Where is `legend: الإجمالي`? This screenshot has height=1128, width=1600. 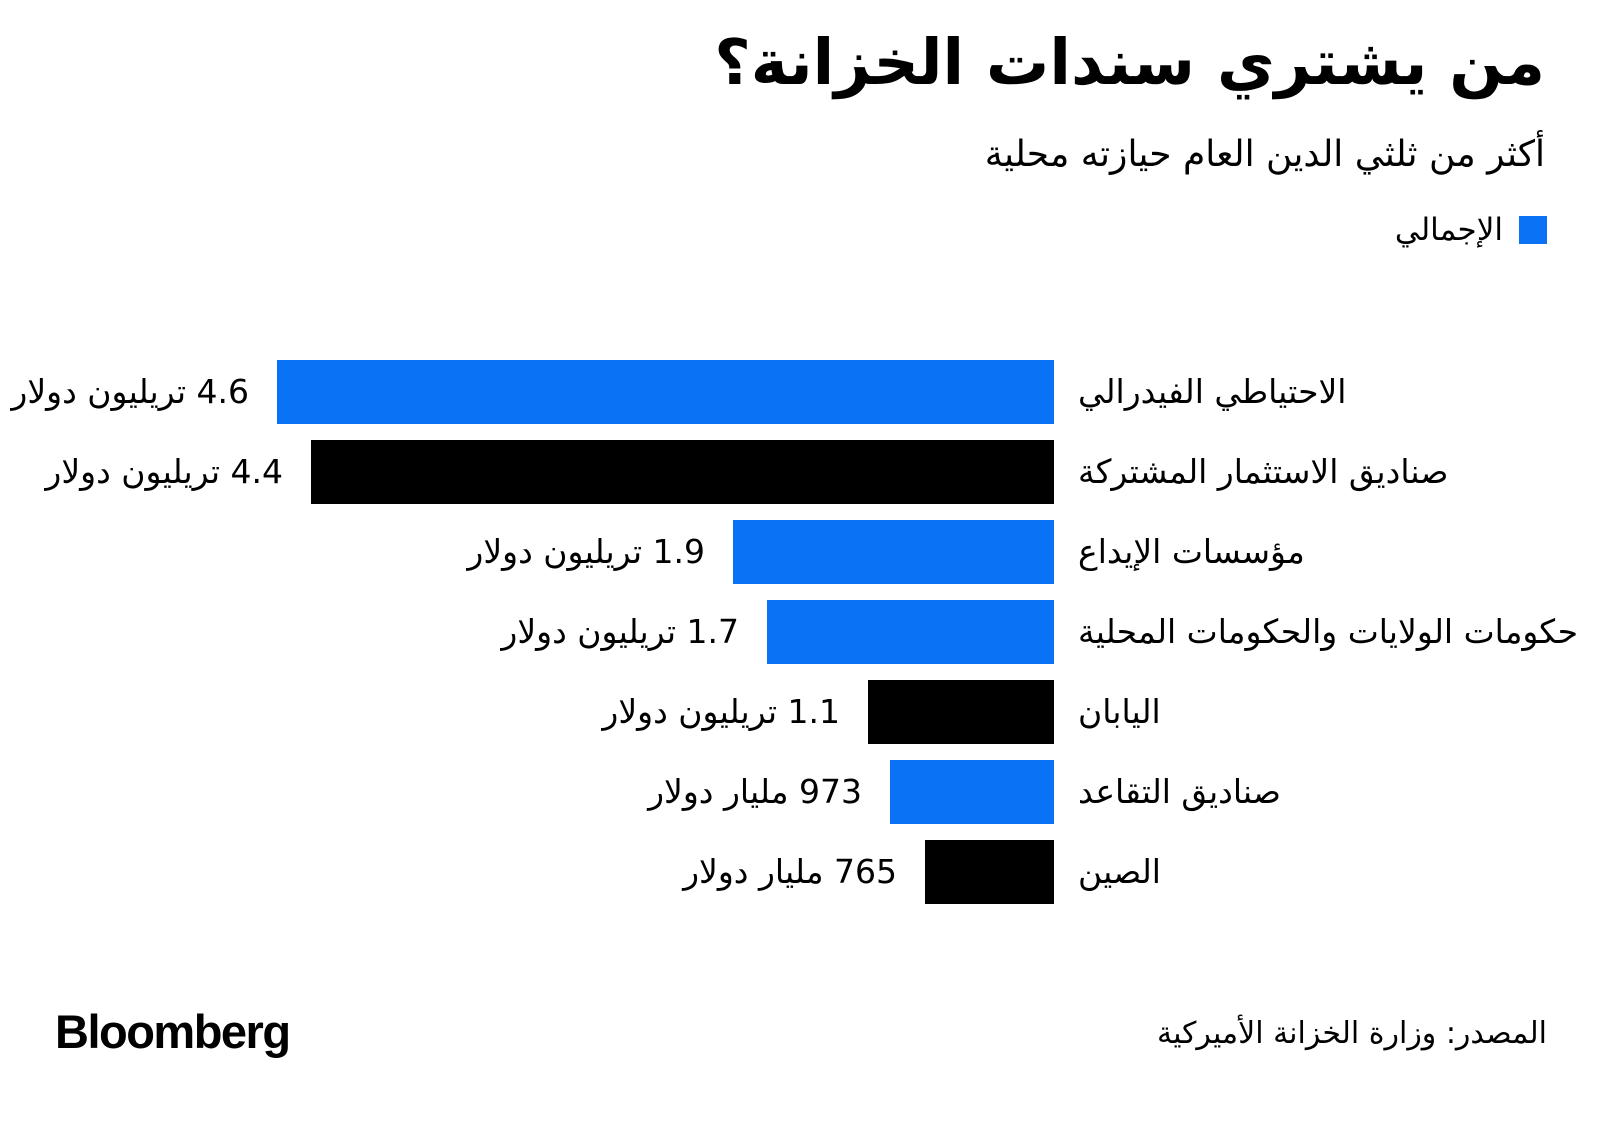
legend: الإجمالي is located at coordinates (1471, 230).